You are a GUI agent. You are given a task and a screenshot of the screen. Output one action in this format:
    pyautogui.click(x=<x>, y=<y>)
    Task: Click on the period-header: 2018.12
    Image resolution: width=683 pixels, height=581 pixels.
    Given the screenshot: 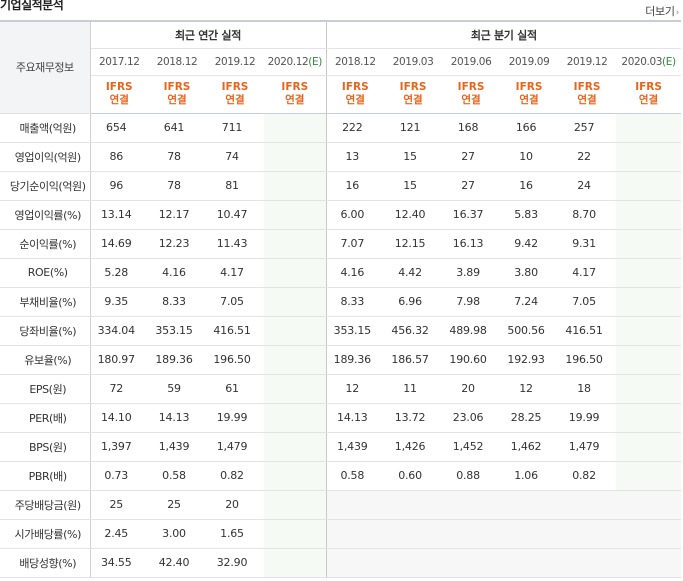 What is the action you would take?
    pyautogui.click(x=177, y=62)
    